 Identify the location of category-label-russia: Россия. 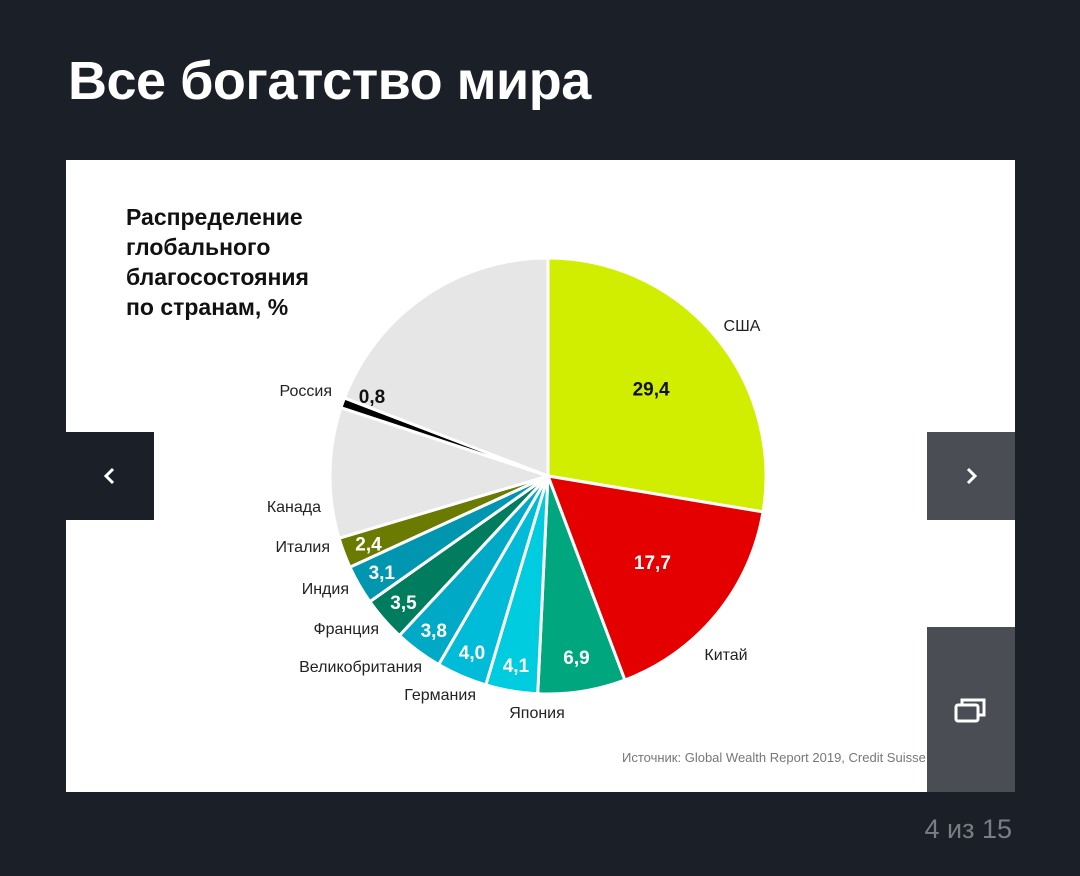
(306, 391).